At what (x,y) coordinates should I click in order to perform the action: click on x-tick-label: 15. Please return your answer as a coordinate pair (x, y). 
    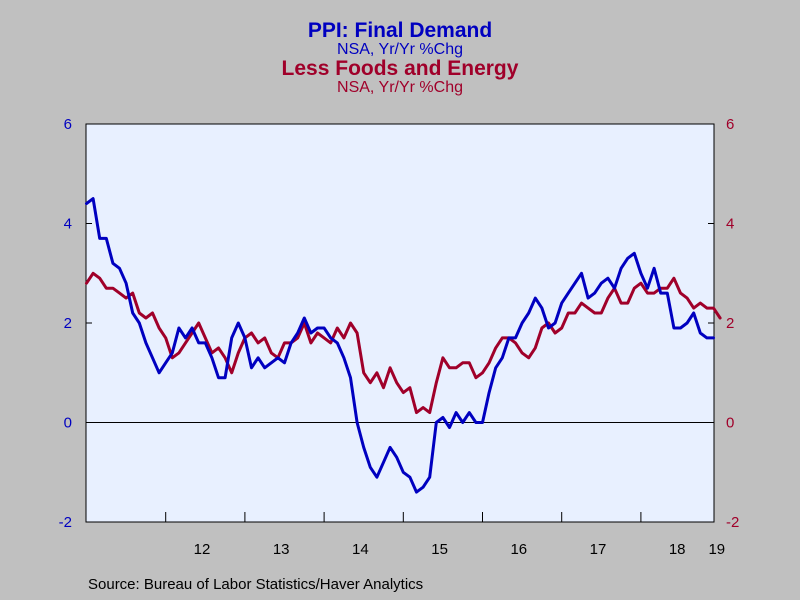
    Looking at the image, I should click on (439, 549).